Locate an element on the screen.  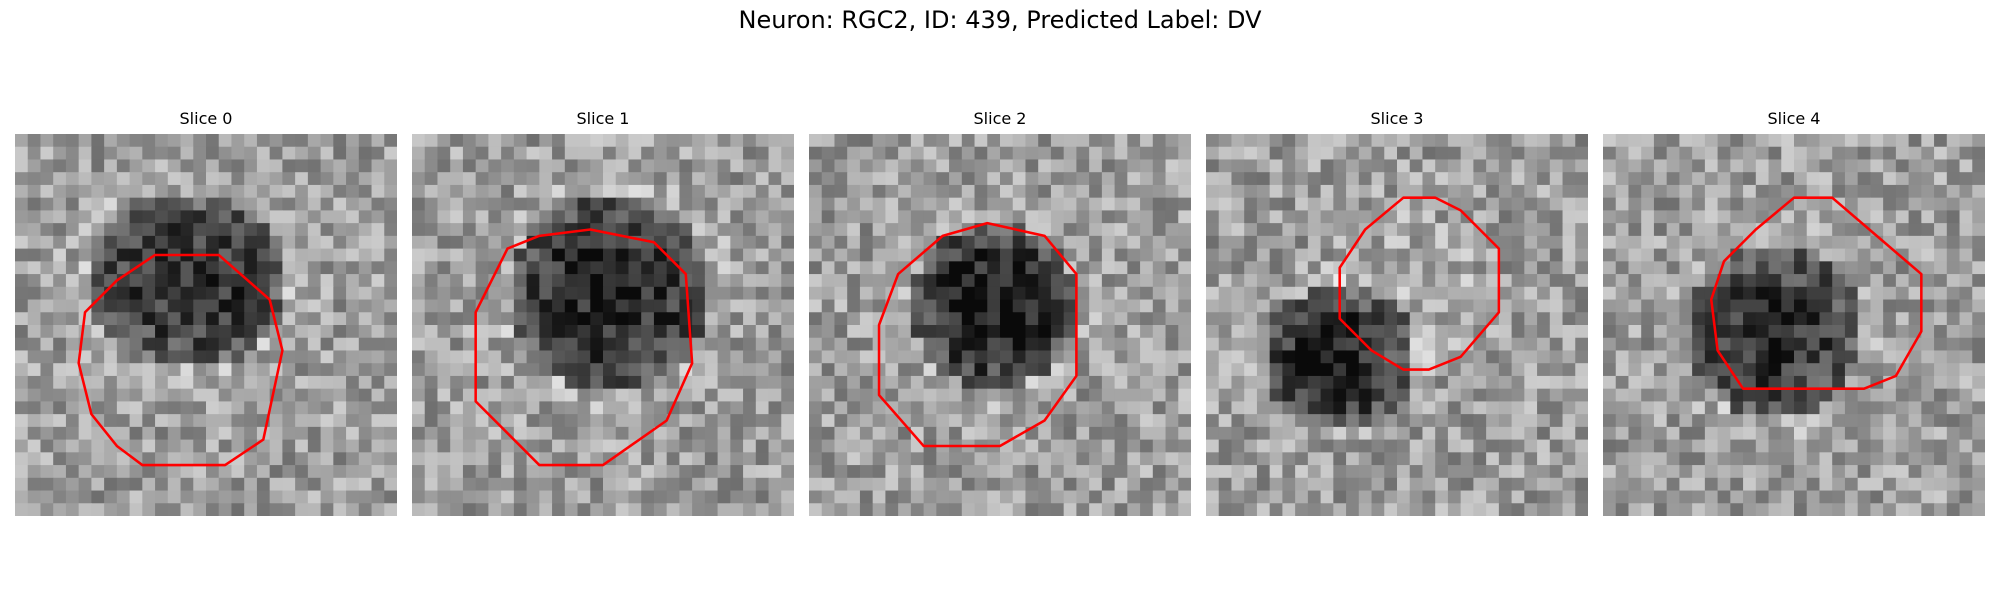
slice-title-4: Slice 4 is located at coordinates (1794, 119).